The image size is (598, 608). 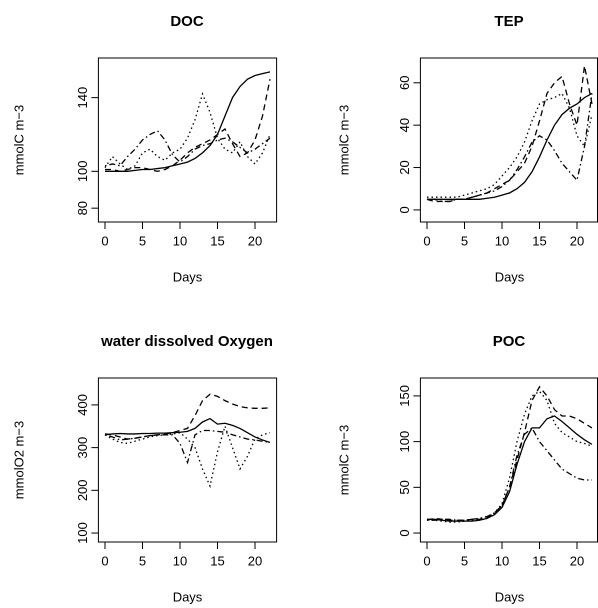 I want to click on y-tick-label: 60, so click(x=404, y=83).